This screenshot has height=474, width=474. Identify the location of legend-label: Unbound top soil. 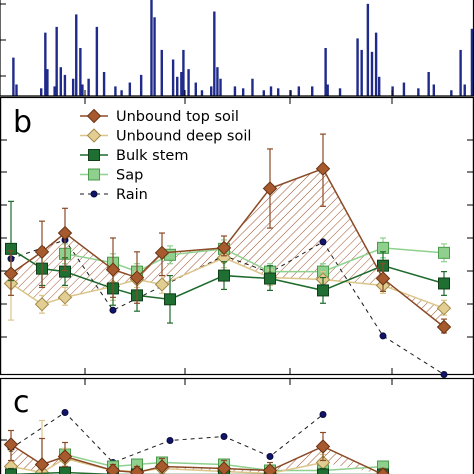
(177, 117).